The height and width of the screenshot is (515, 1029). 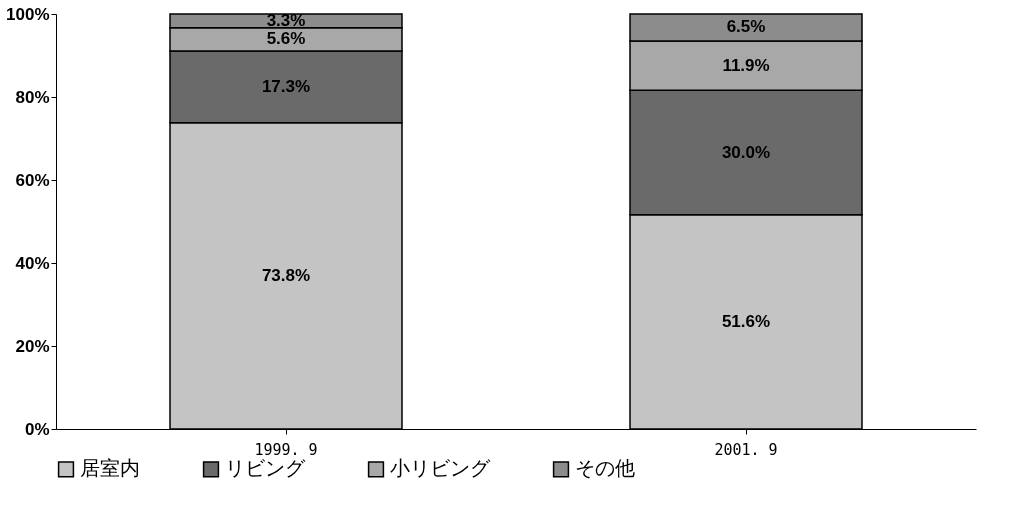 I want to click on legend-label: 居室内, so click(x=110, y=468).